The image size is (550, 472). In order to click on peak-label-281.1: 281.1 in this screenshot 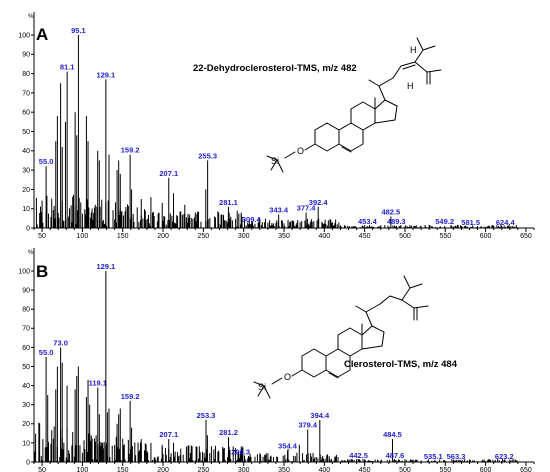, I will do `click(228, 202)`.